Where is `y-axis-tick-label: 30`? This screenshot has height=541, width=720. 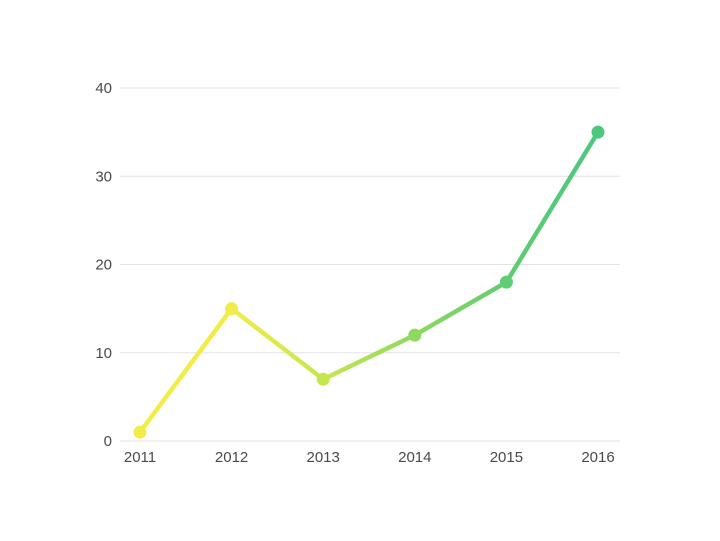 y-axis-tick-label: 30 is located at coordinates (103, 176).